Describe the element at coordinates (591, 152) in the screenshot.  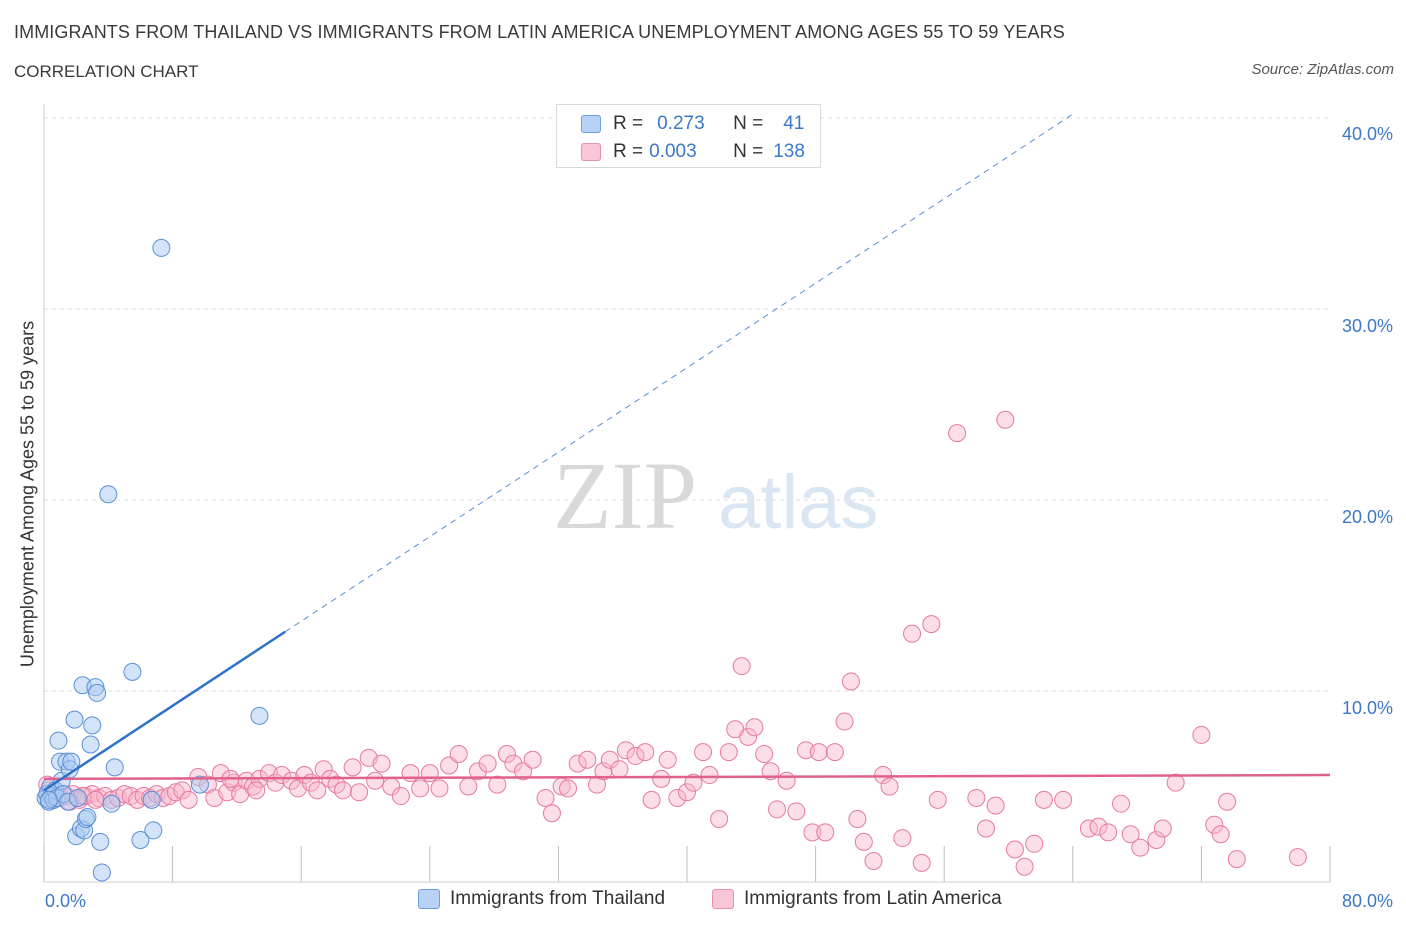
I see `latin-swatch` at that location.